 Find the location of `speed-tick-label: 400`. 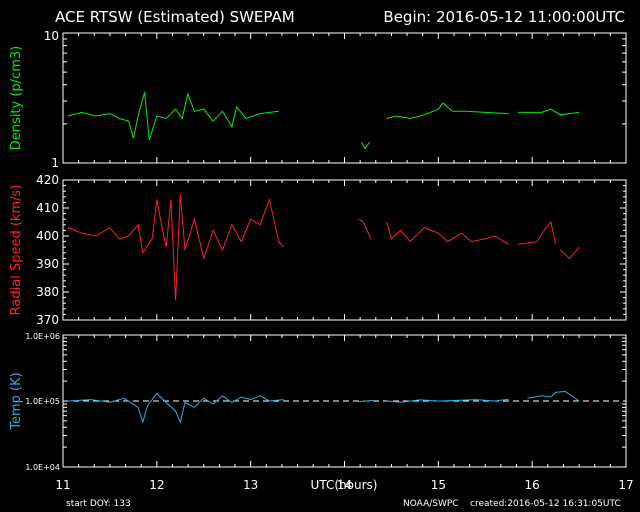

speed-tick-label: 400 is located at coordinates (47, 236).